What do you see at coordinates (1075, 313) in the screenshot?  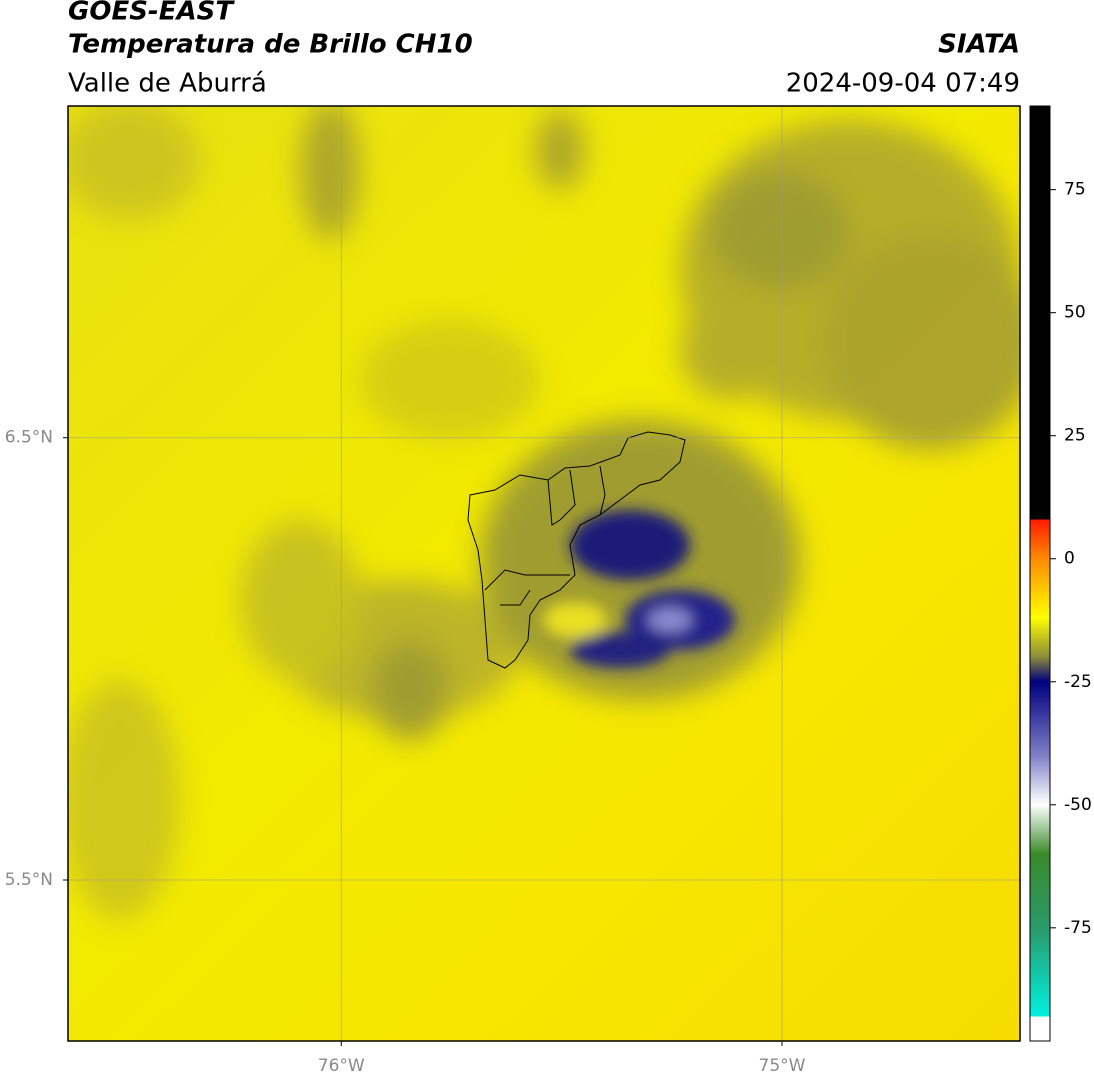 I see `colorbar-tick-label: 50` at bounding box center [1075, 313].